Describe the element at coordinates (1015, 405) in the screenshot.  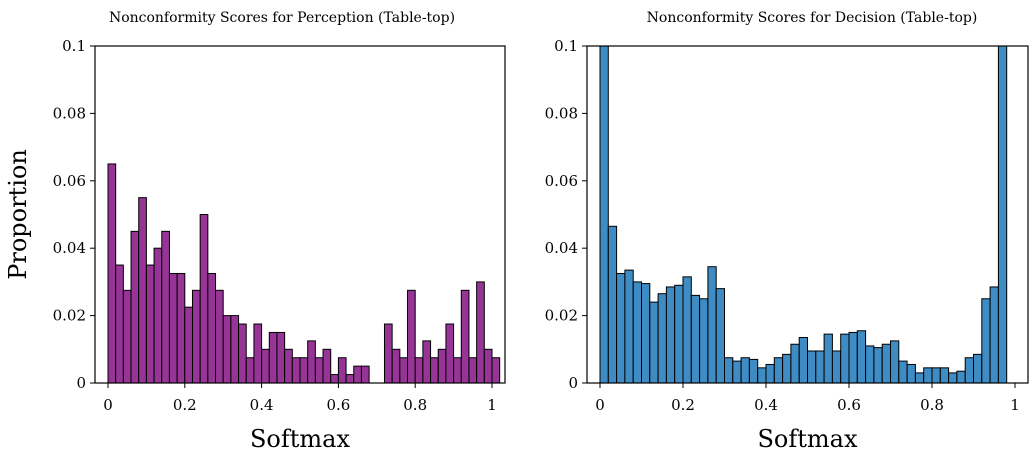
I see `x-tick-label: 1` at that location.